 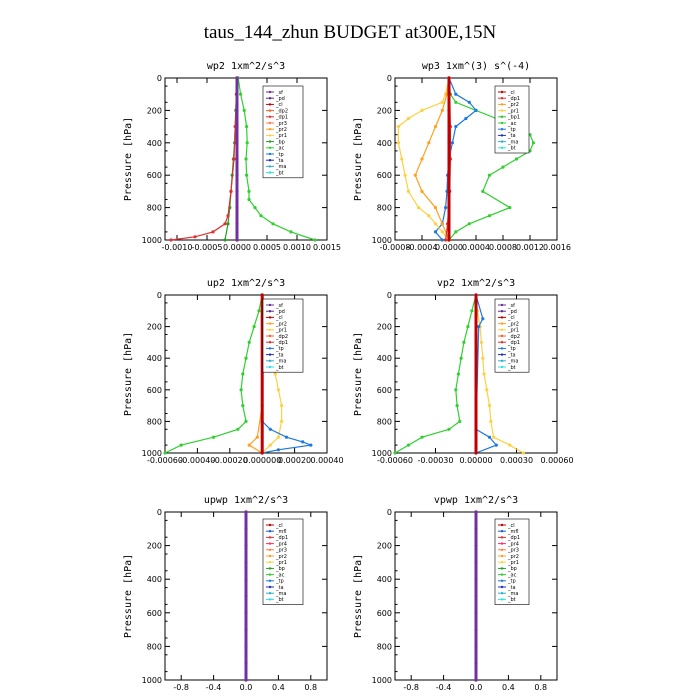 I want to click on x-tick-label: -0.0010, so click(x=177, y=247).